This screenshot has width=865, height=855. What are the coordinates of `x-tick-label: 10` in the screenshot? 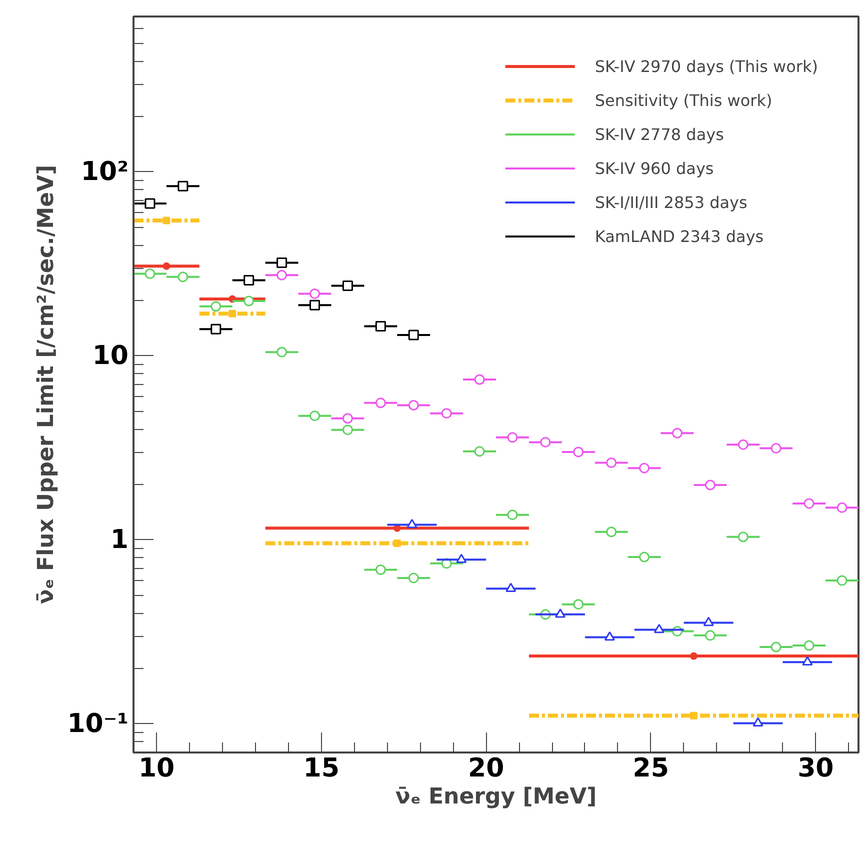 It's located at (156, 769).